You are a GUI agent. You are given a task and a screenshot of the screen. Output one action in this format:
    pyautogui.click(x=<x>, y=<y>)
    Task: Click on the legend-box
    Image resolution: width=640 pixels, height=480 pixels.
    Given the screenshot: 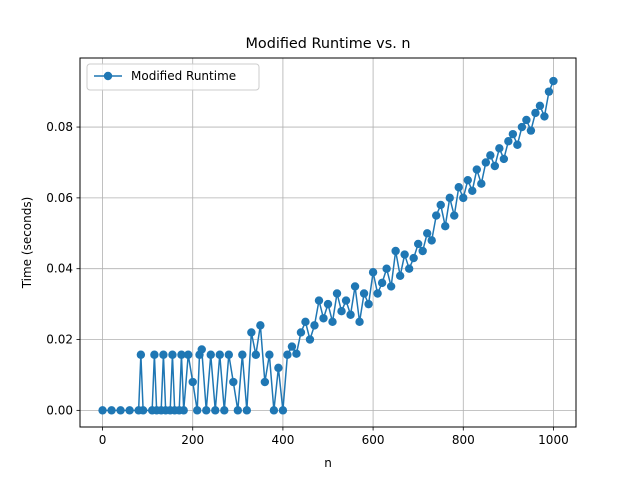 What is the action you would take?
    pyautogui.click(x=173, y=77)
    